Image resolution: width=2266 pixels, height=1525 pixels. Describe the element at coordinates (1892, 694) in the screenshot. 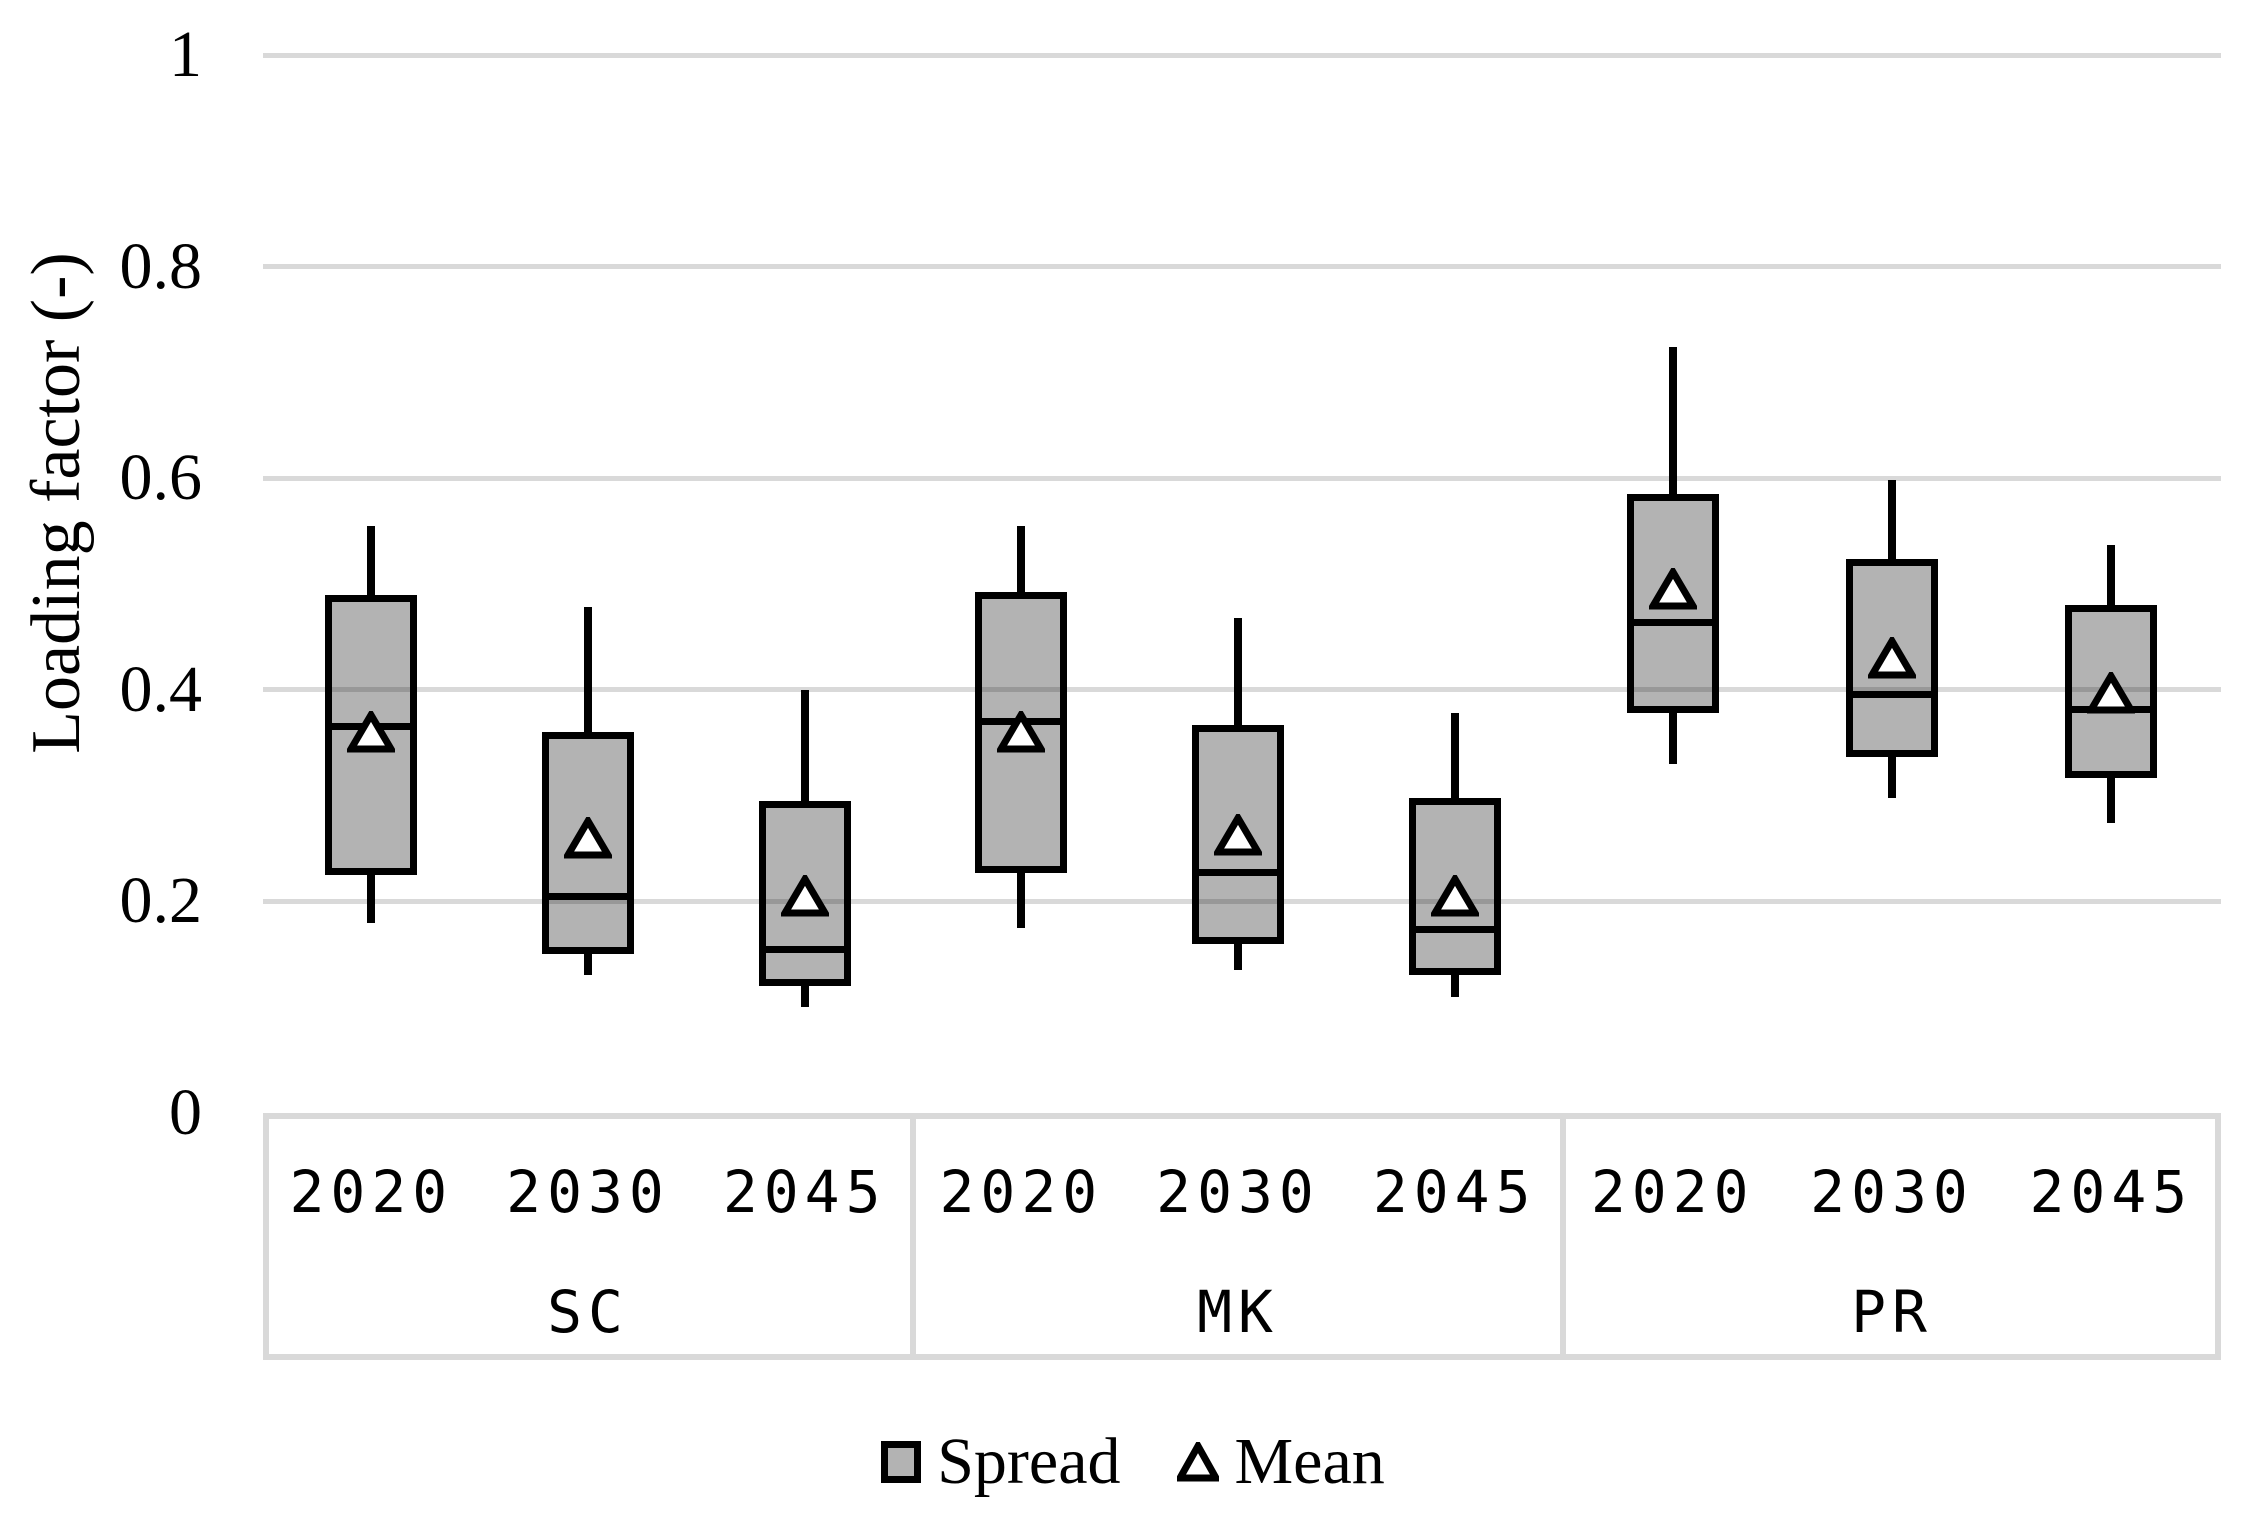

I see `median-line-pr-2030` at that location.